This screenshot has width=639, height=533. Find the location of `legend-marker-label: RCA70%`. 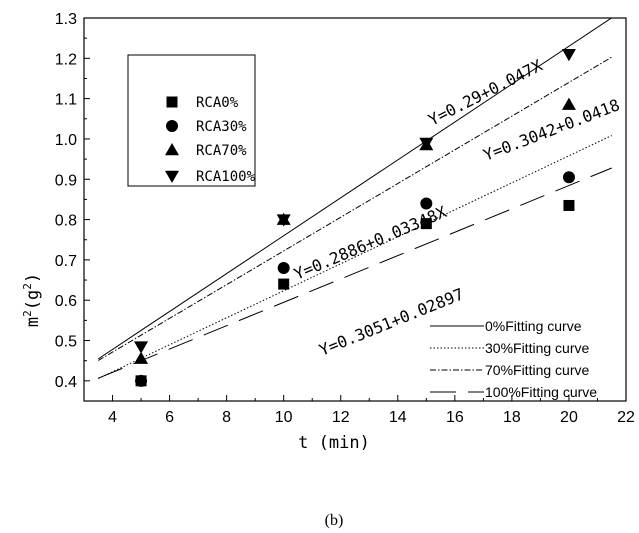

legend-marker-label: RCA70% is located at coordinates (221, 151).